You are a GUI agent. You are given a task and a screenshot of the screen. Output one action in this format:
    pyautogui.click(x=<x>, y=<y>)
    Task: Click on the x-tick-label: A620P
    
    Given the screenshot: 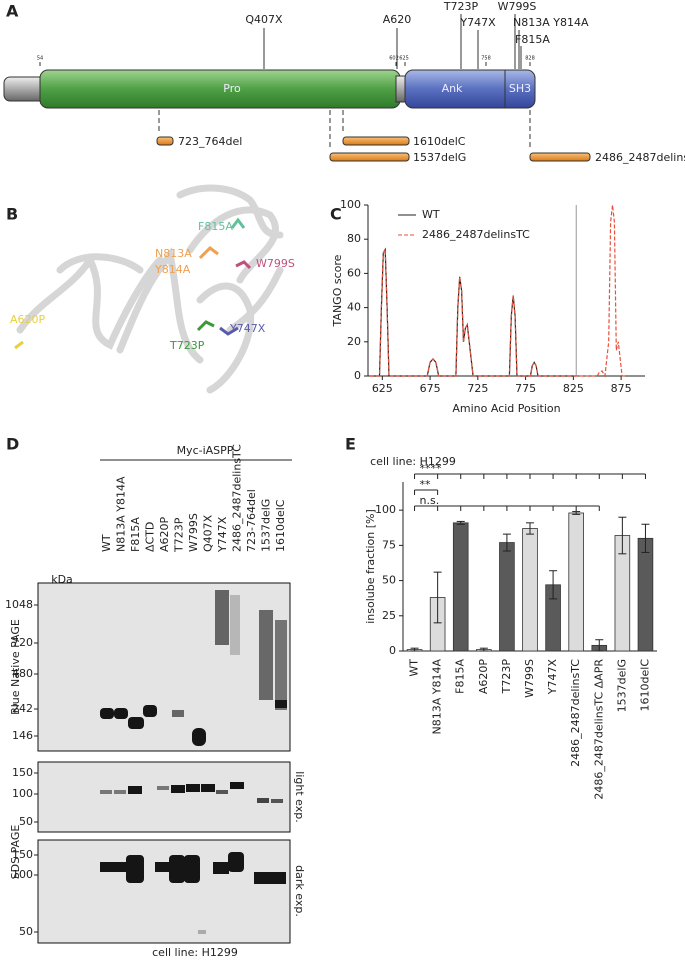 What is the action you would take?
    pyautogui.click(x=483, y=677)
    